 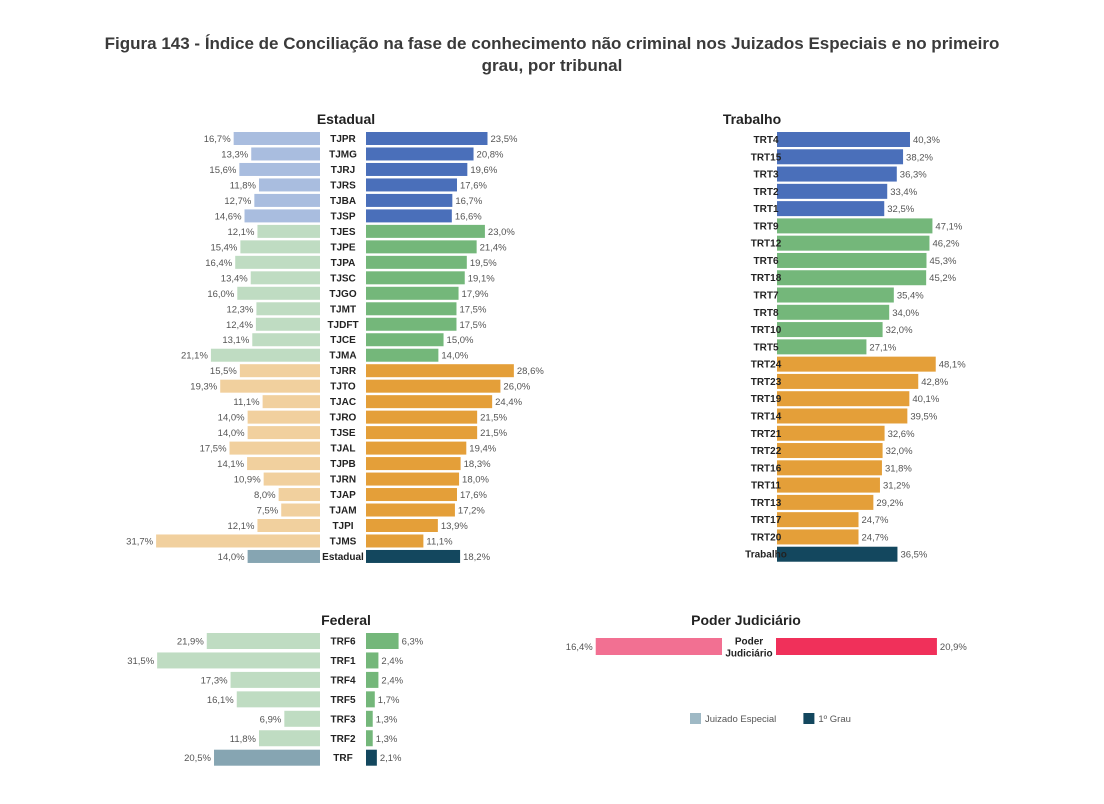 What do you see at coordinates (343, 371) in the screenshot?
I see `category-label-tjrr: TJRR` at bounding box center [343, 371].